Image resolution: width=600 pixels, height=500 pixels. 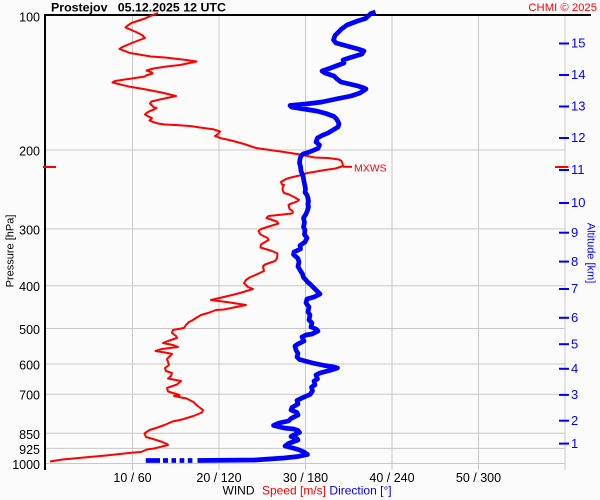 I want to click on svg-text: 925, so click(x=29, y=450).